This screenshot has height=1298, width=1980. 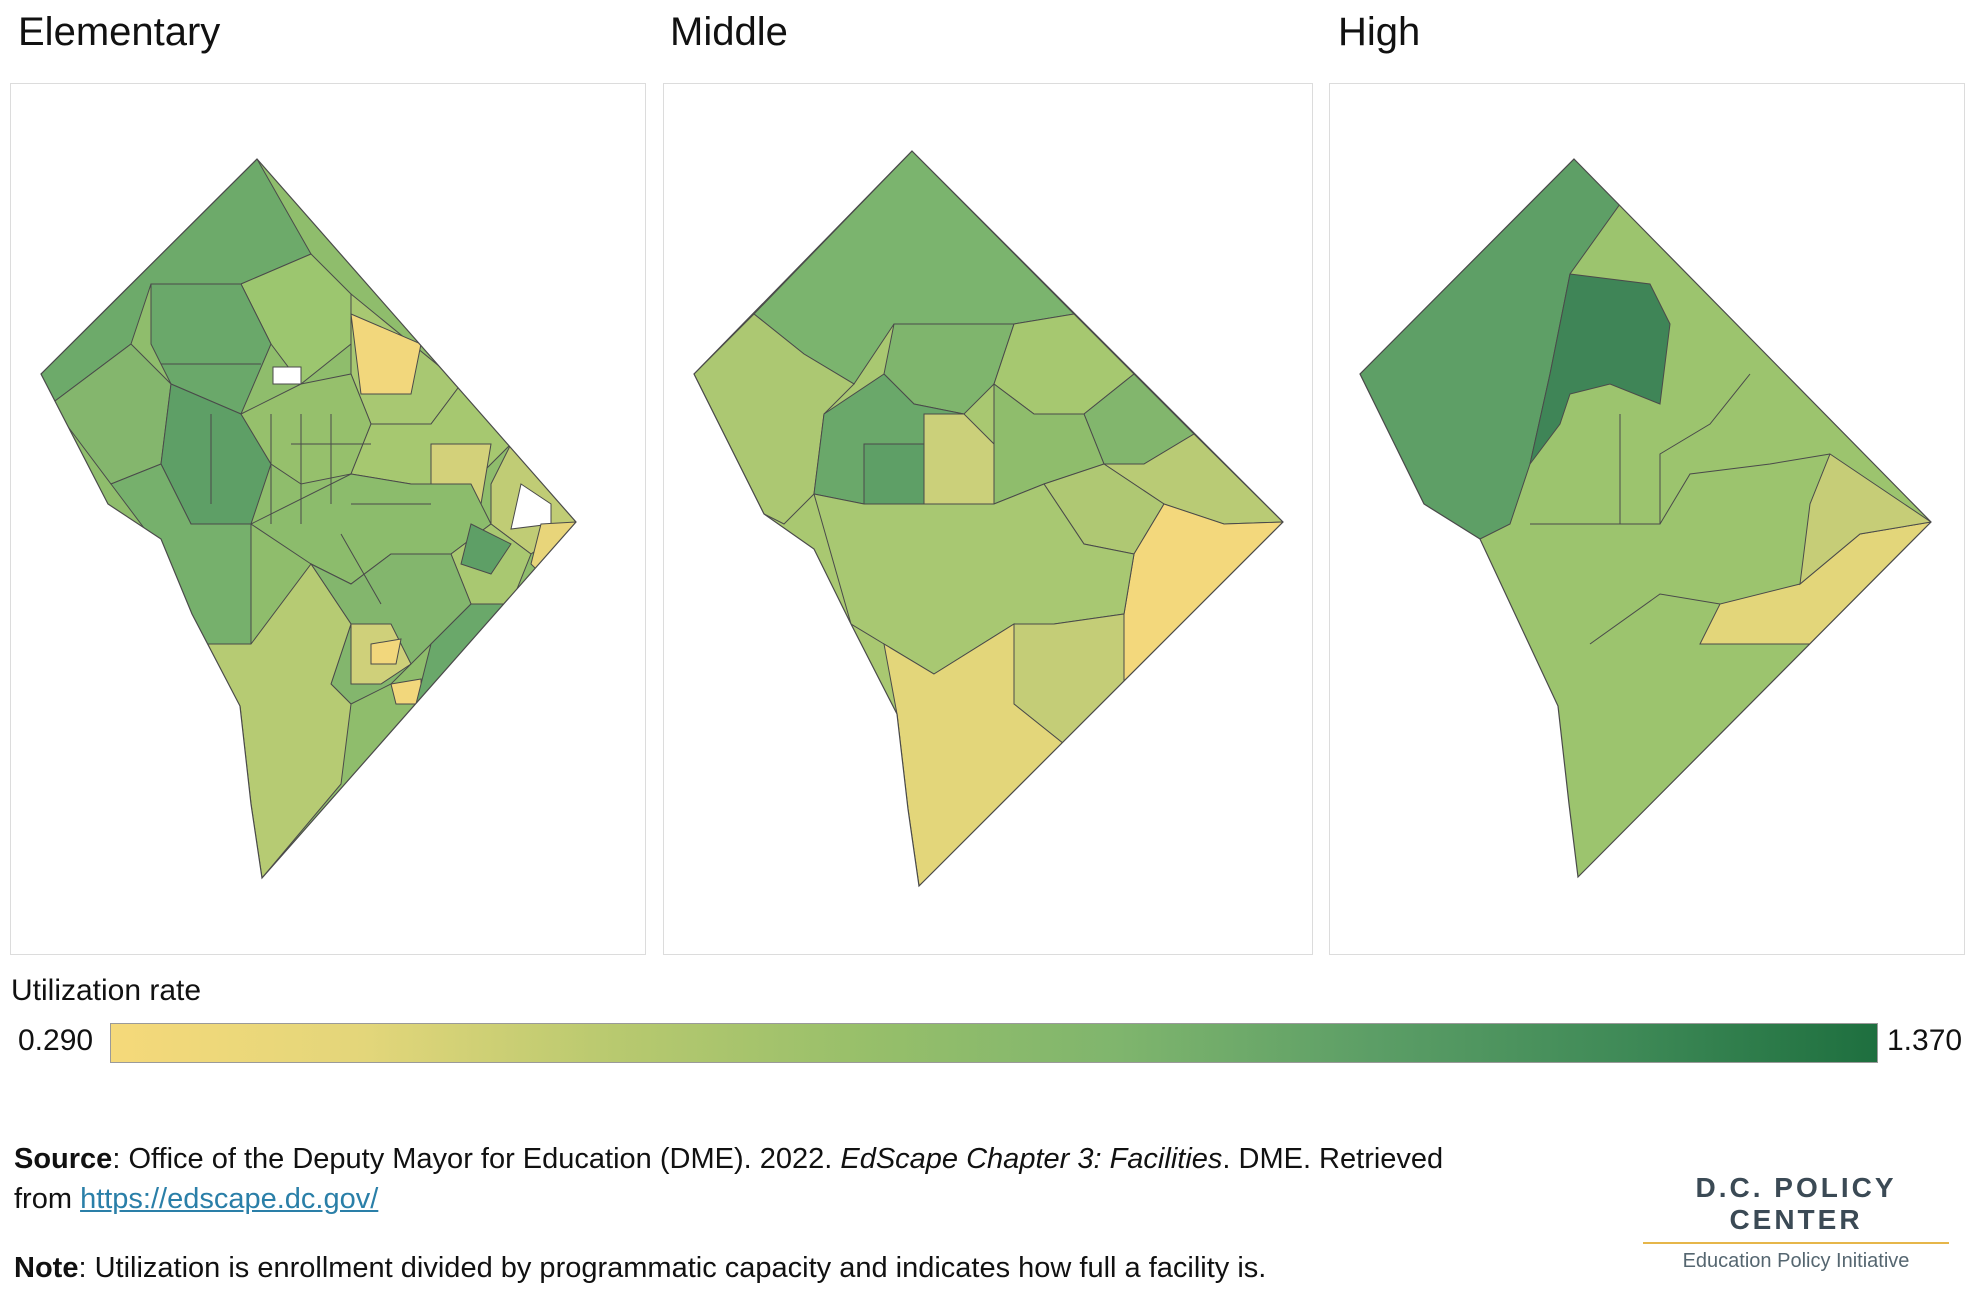 What do you see at coordinates (1796, 1243) in the screenshot?
I see `brand-divider` at bounding box center [1796, 1243].